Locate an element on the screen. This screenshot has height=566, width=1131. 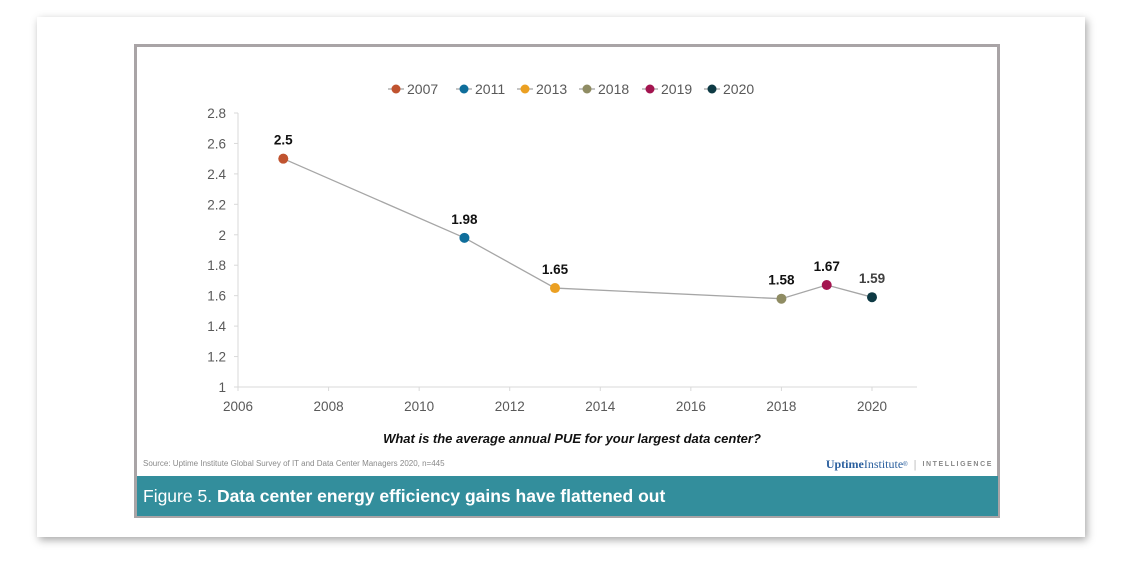
brand-trademark: ® is located at coordinates (905, 464).